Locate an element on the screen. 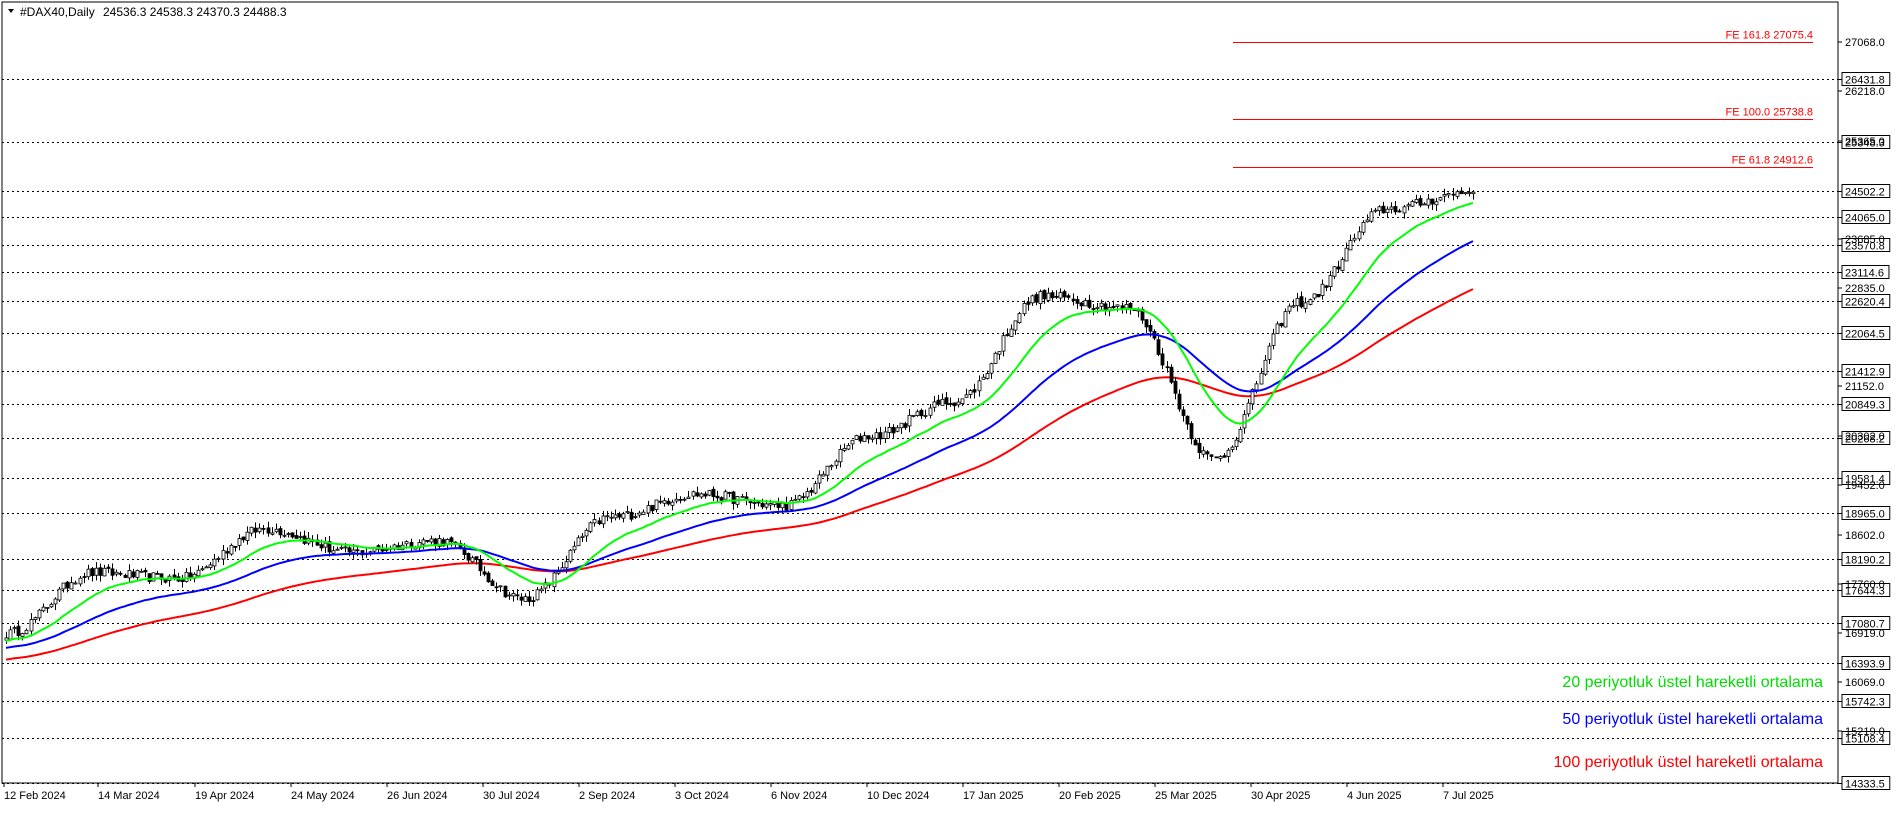  symbol-label: #DAX40,Daily is located at coordinates (57, 12).